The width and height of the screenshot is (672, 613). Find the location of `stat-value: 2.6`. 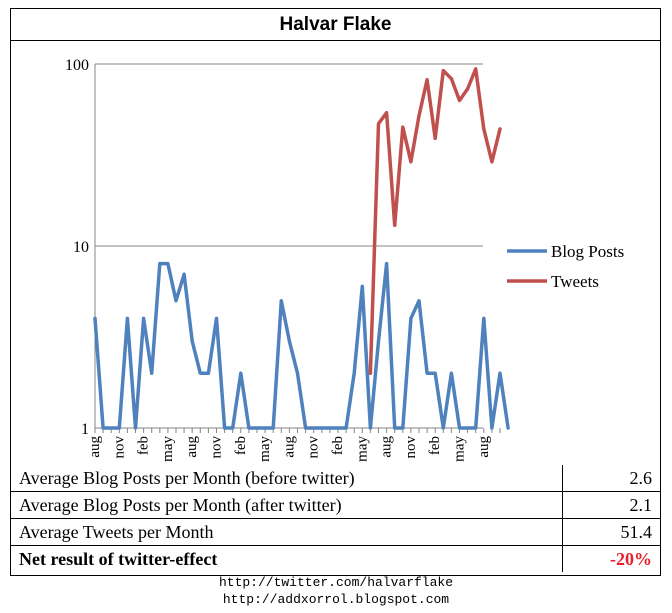

stat-value: 2.6 is located at coordinates (611, 478).